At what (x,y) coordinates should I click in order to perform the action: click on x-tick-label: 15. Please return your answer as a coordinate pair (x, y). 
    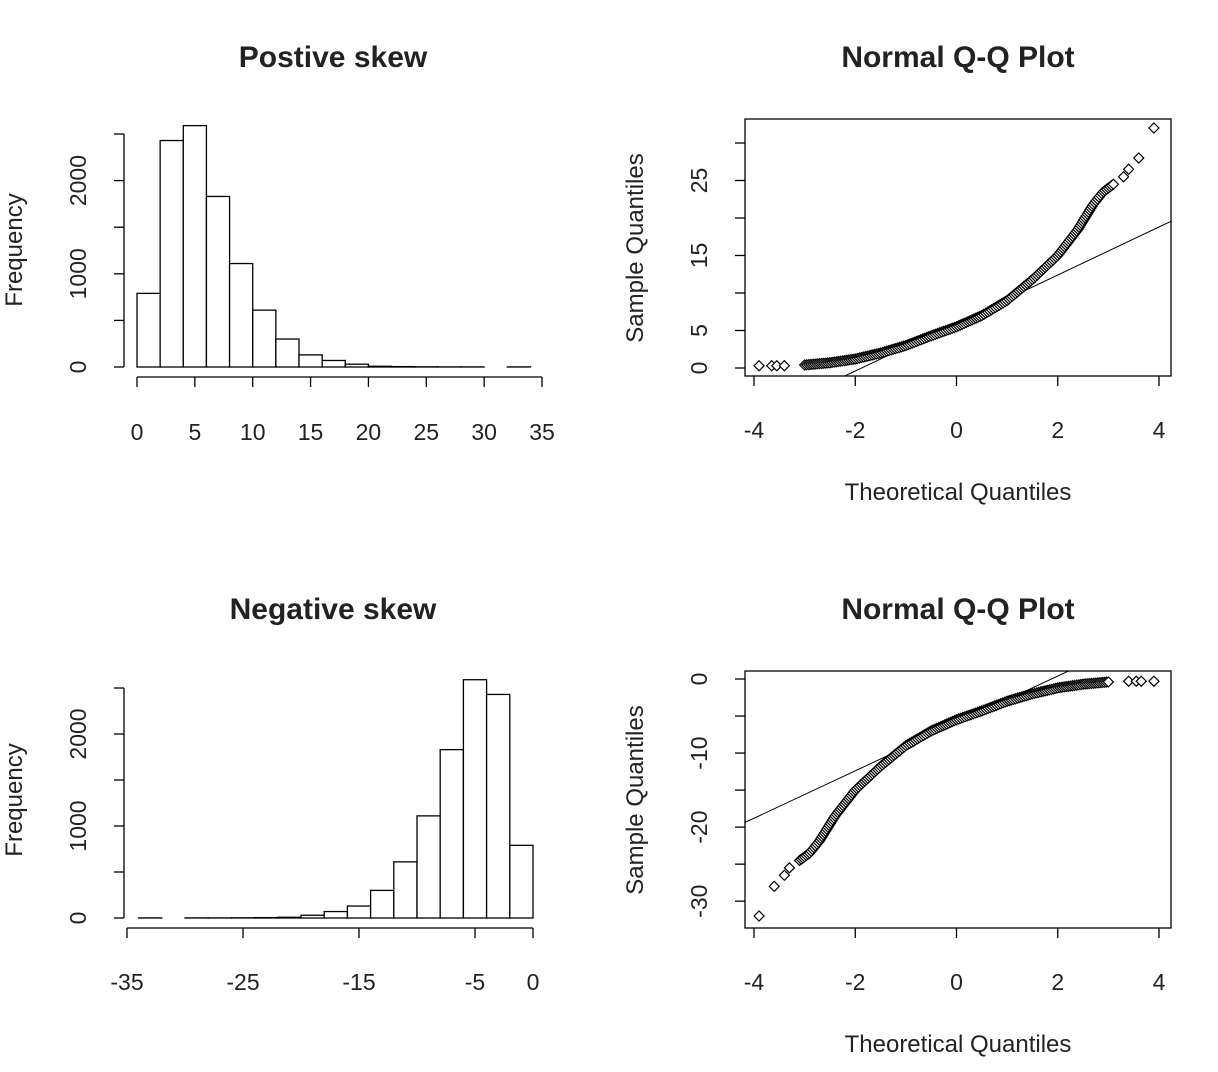
    Looking at the image, I should click on (311, 432).